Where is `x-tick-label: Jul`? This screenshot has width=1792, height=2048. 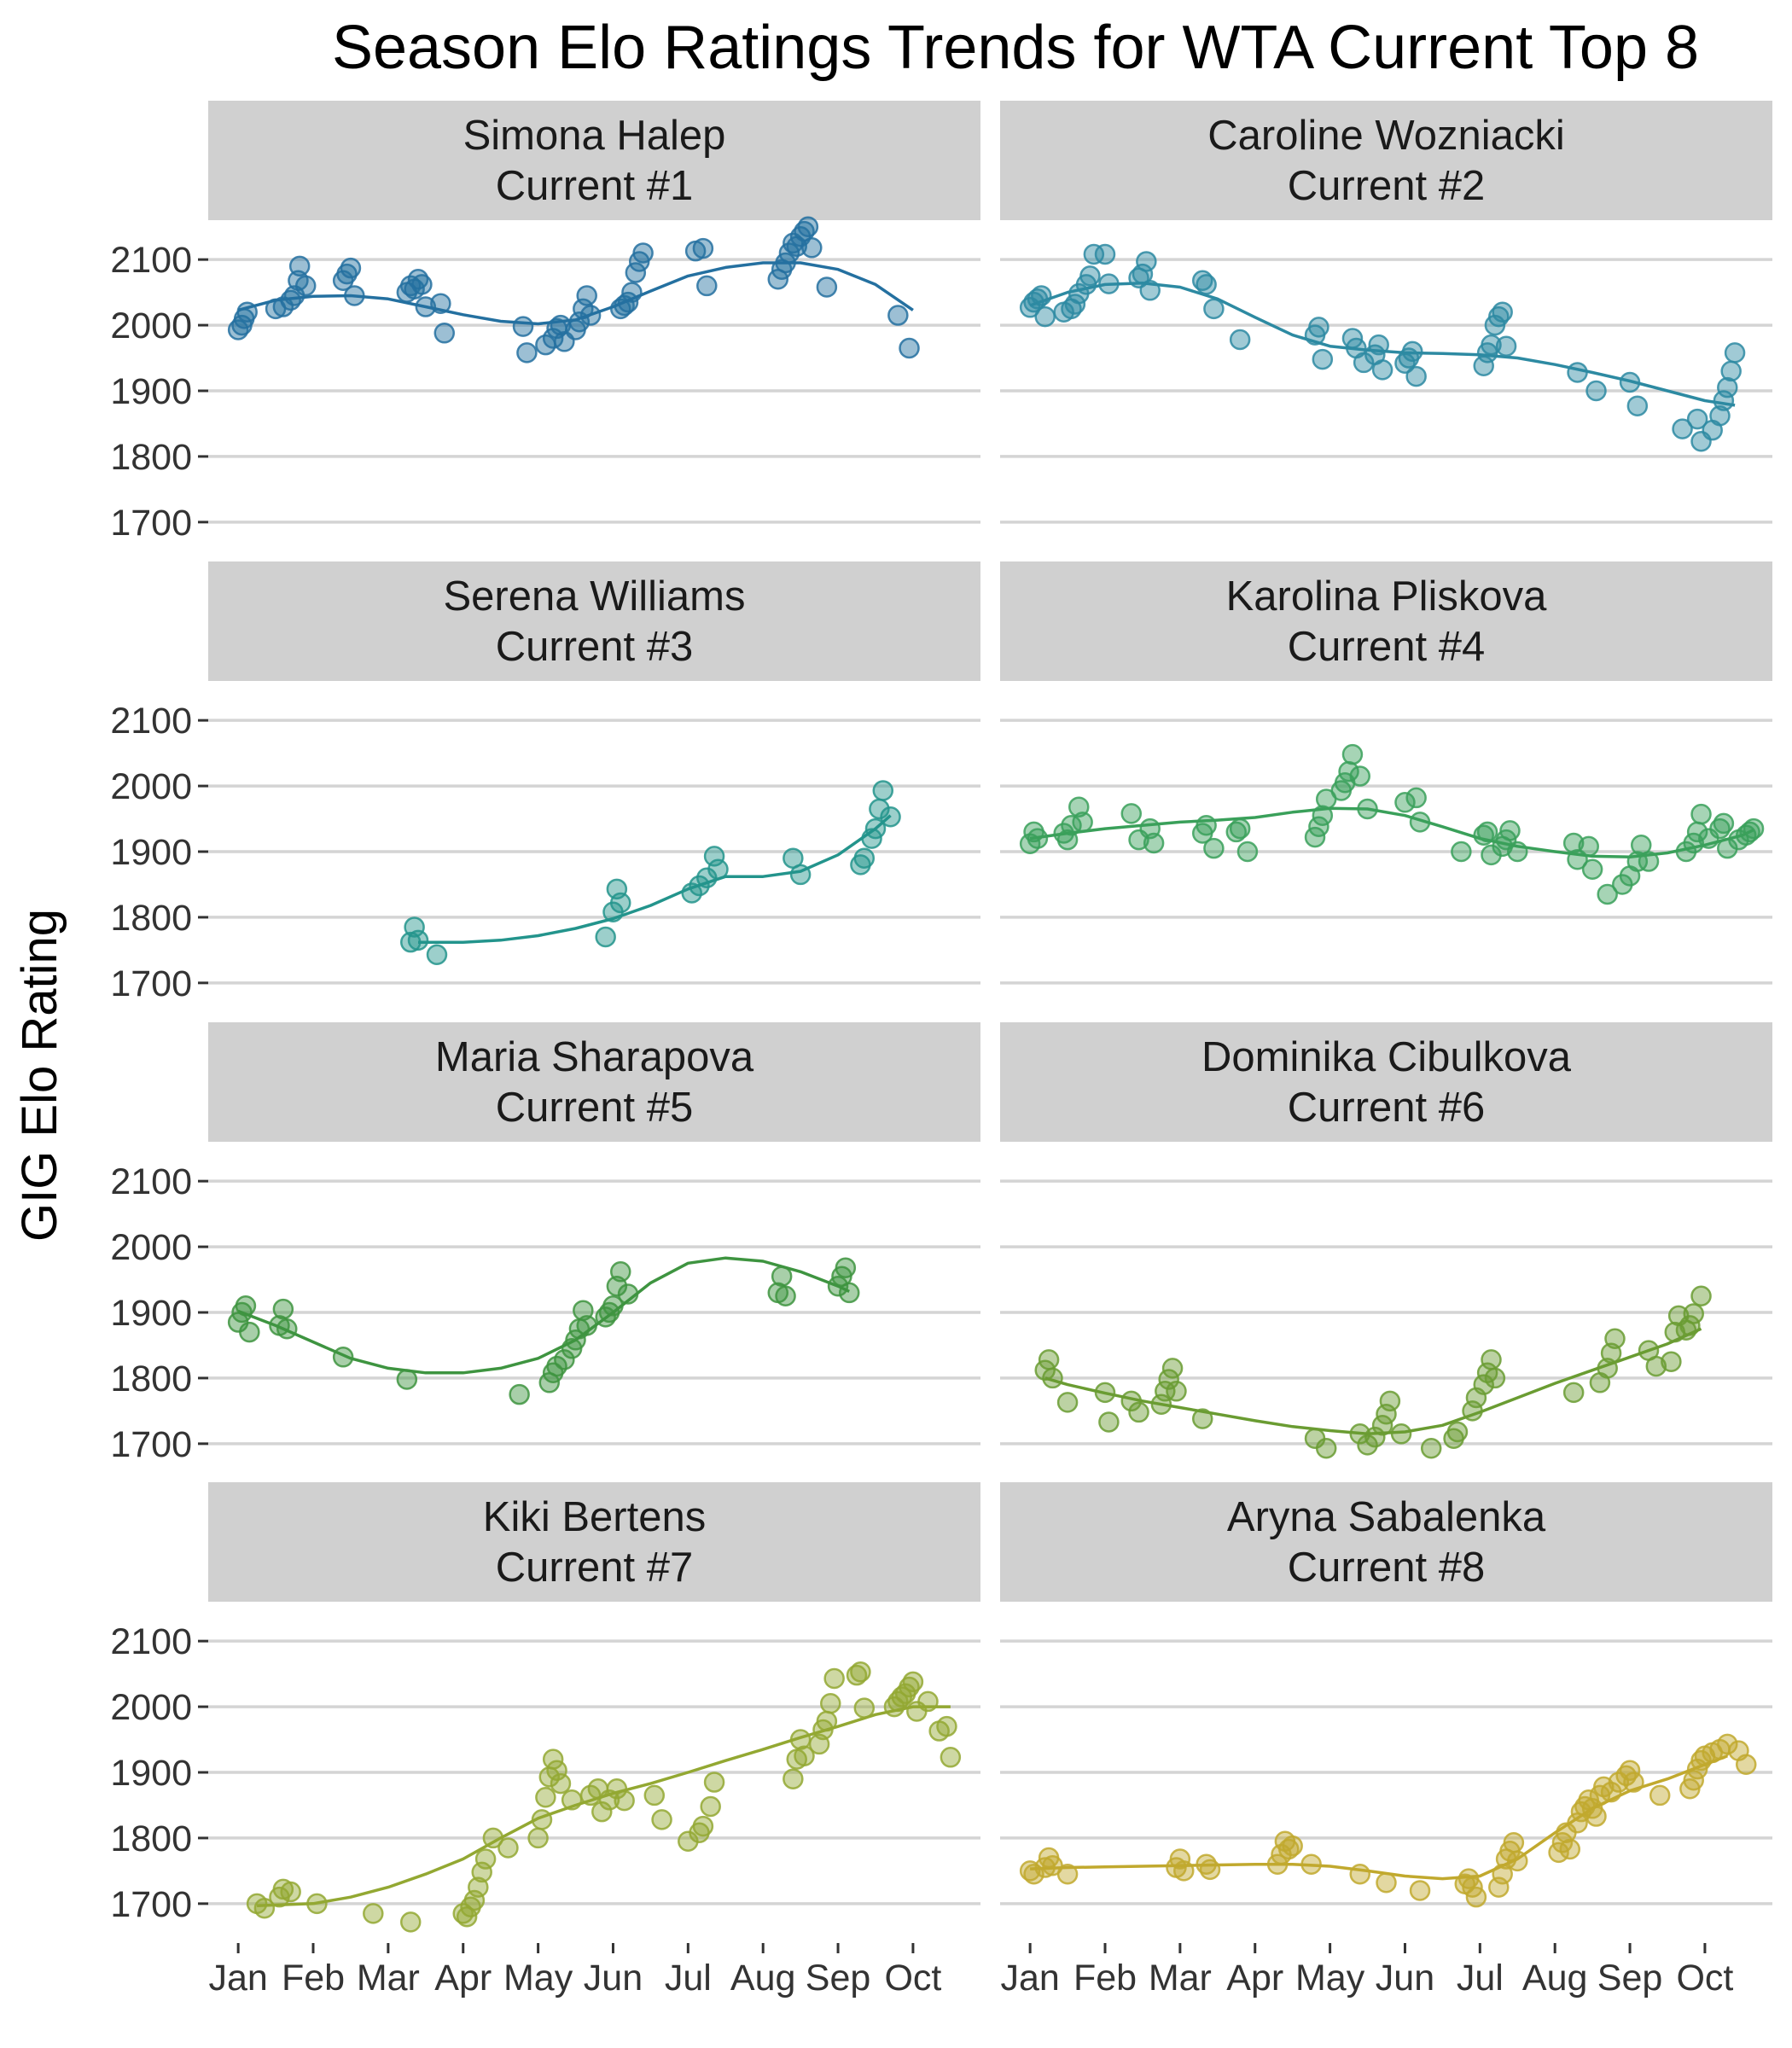
x-tick-label: Jul is located at coordinates (688, 1979).